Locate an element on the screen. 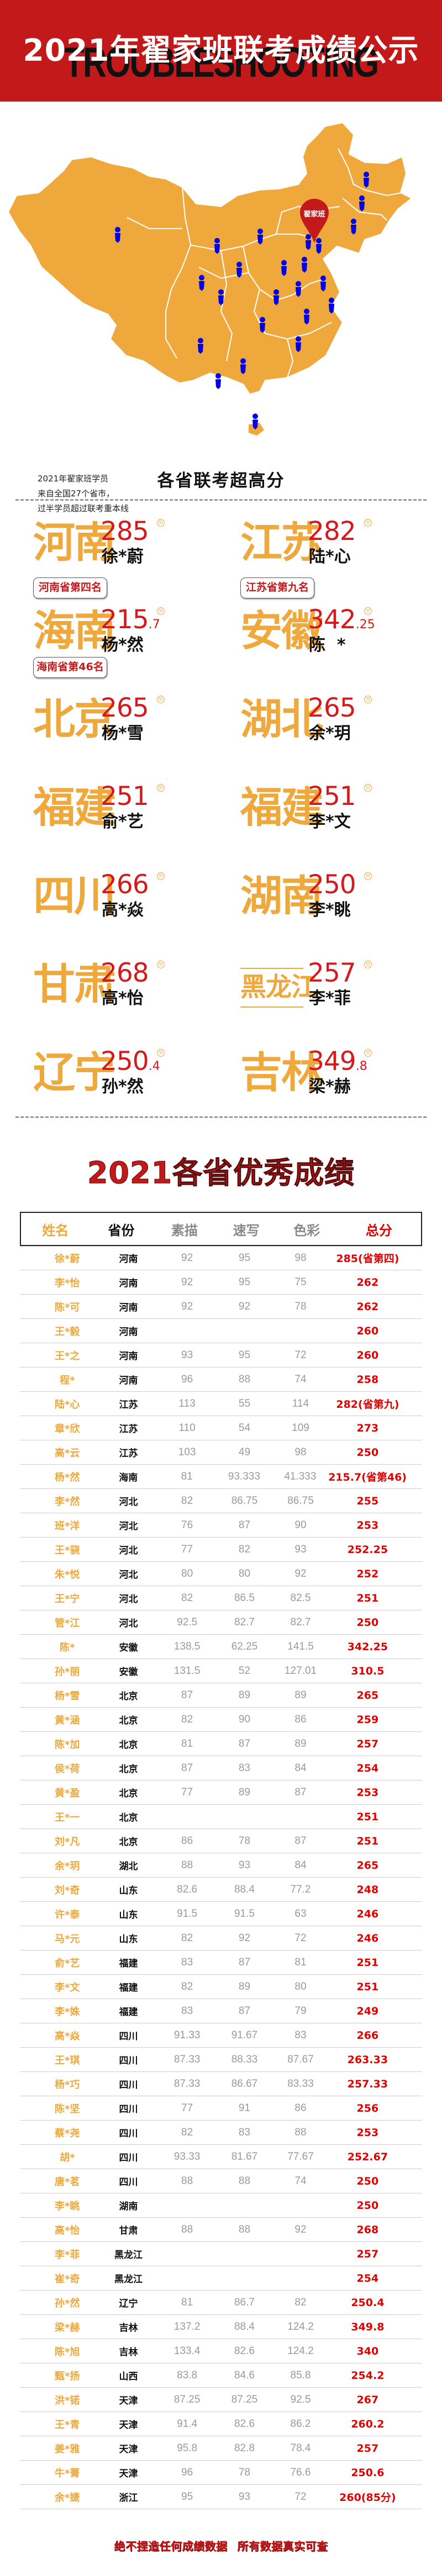  cell-name: 刘*奇 is located at coordinates (67, 1890).